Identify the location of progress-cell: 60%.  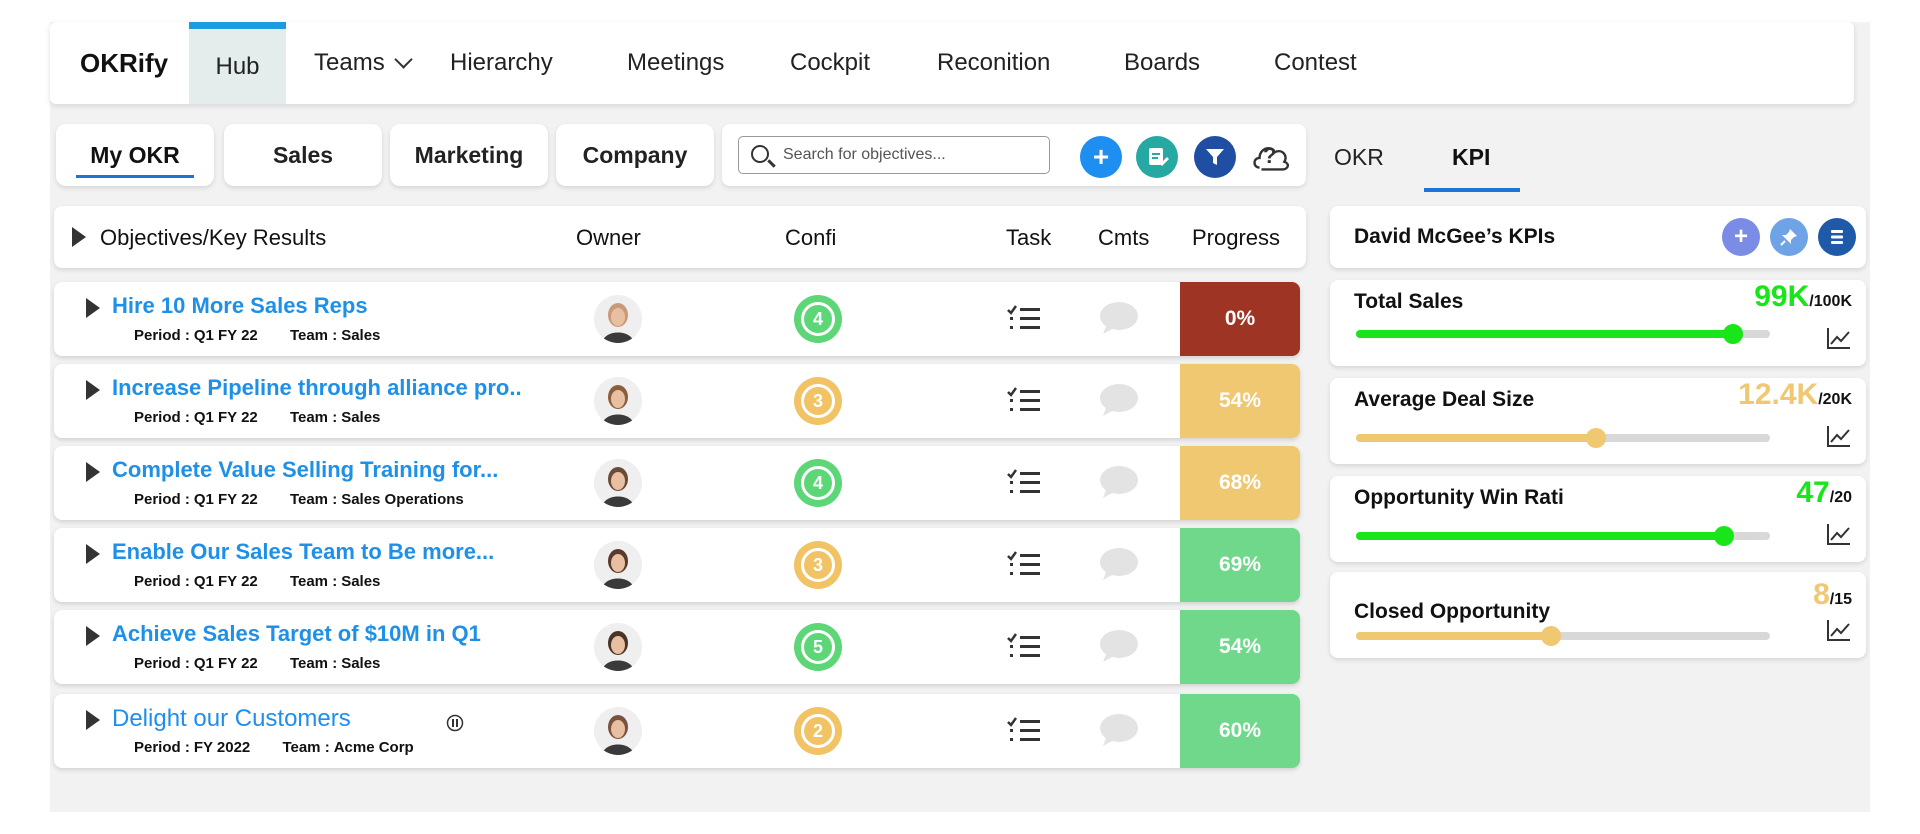
(1240, 731).